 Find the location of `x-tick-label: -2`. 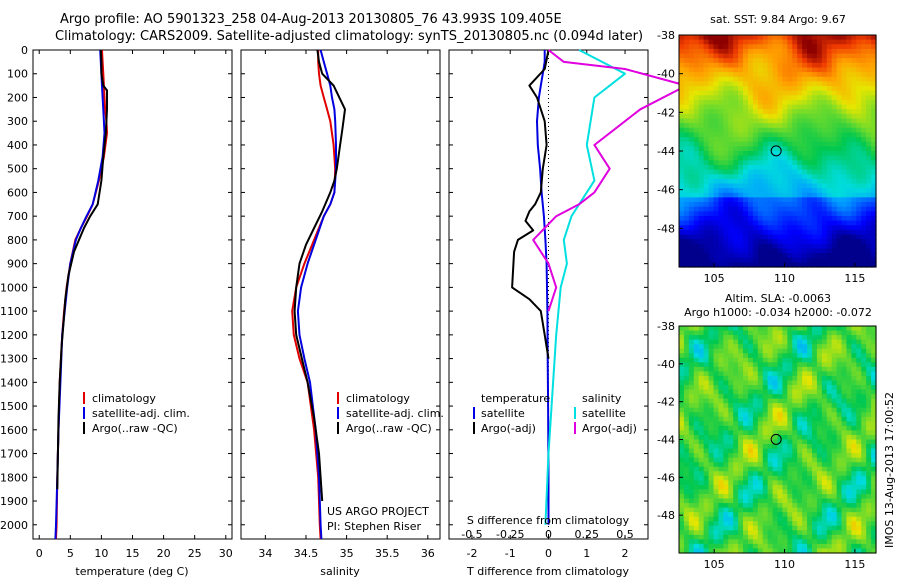

x-tick-label: -2 is located at coordinates (471, 553).